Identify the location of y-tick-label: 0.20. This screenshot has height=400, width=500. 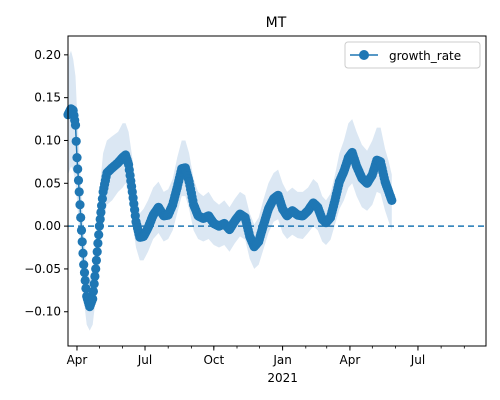
(47, 55).